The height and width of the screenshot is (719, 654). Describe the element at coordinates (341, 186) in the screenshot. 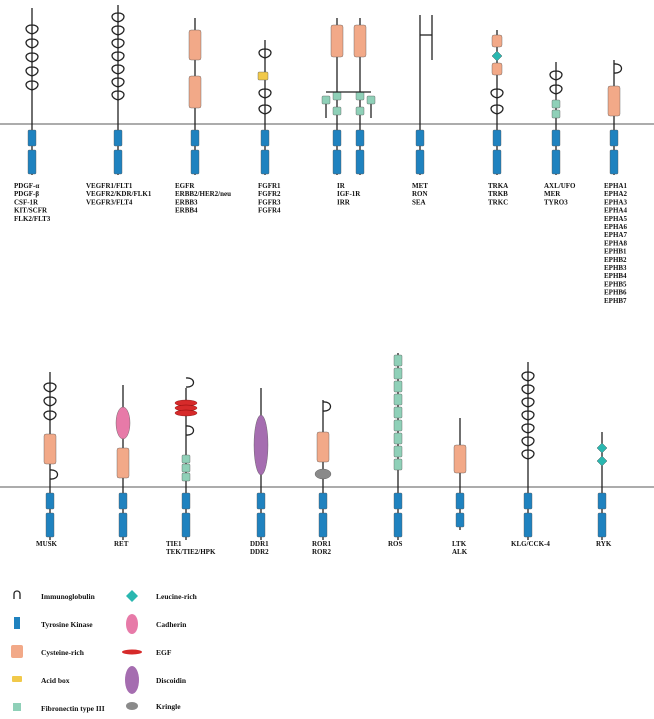

I see `family-label-ir: IR` at that location.